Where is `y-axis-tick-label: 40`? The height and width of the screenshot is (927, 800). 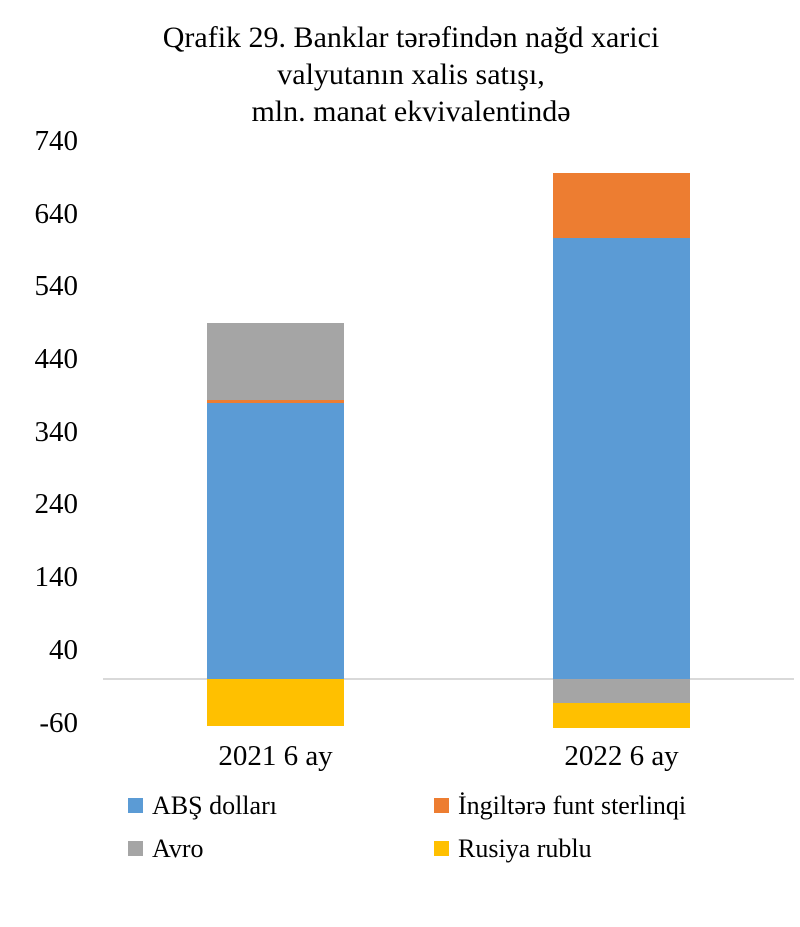
y-axis-tick-label: 40 is located at coordinates (63, 649).